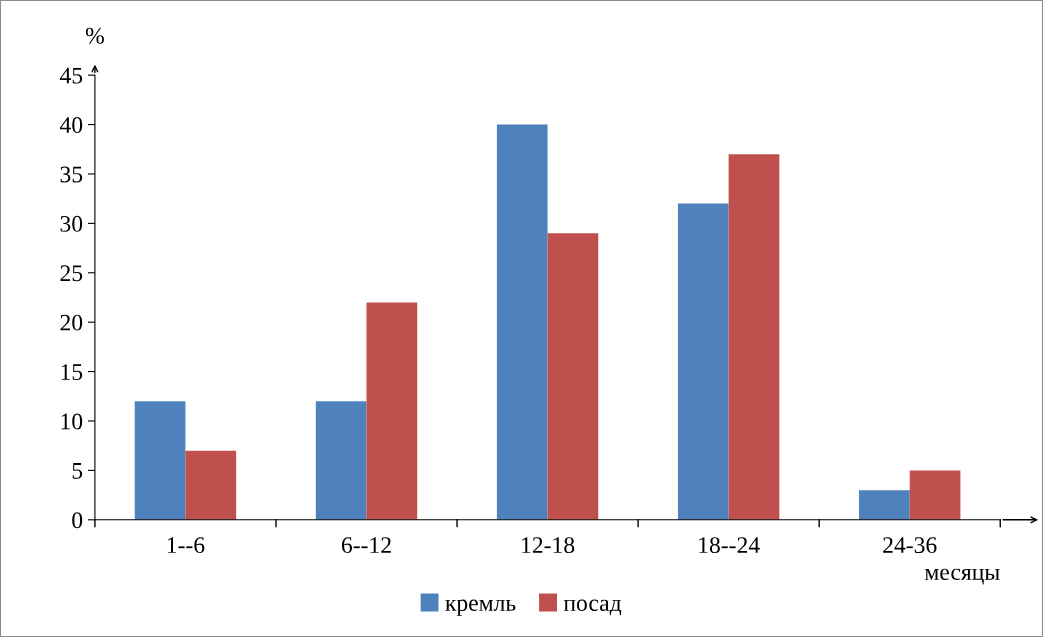 The image size is (1043, 637). Describe the element at coordinates (729, 545) in the screenshot. I see `x-tick-label: 18--24` at that location.